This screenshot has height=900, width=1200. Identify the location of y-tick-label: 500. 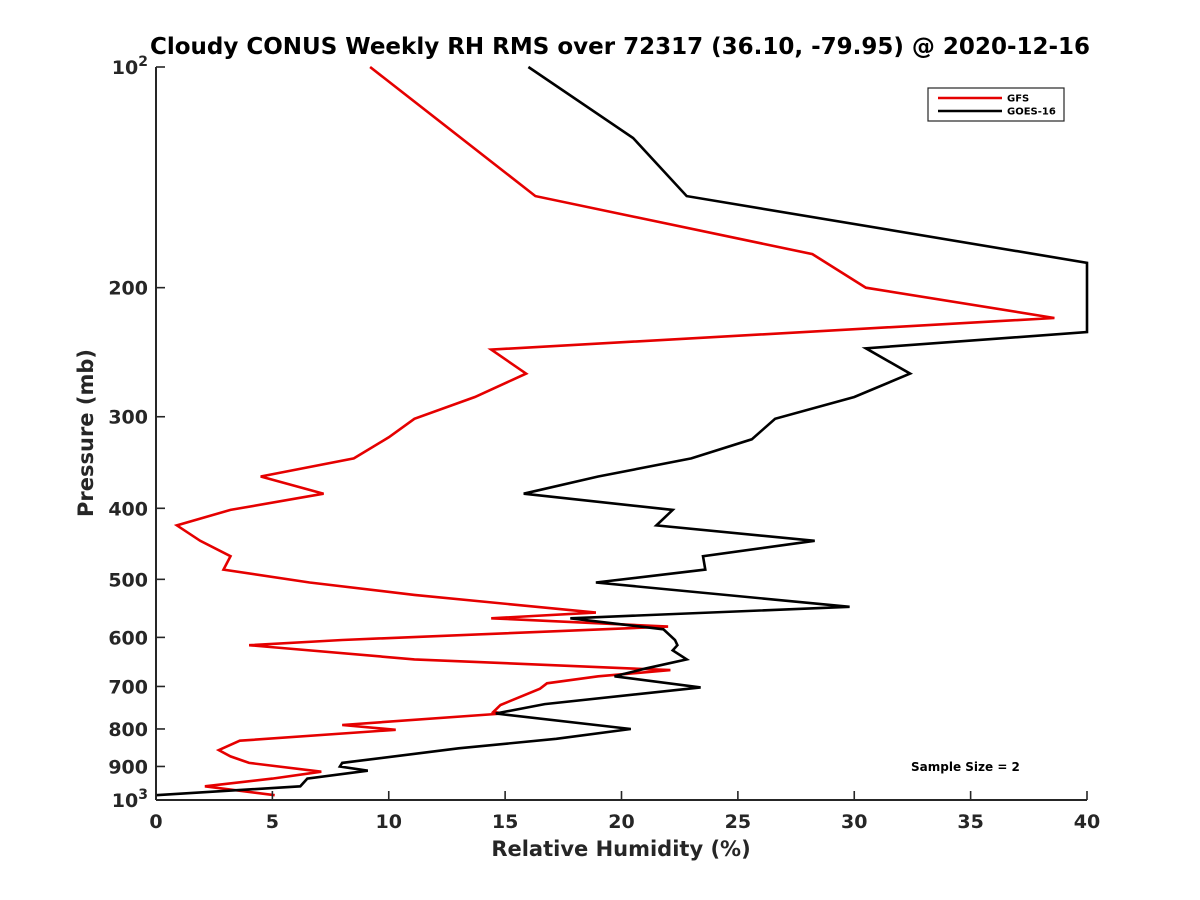
(128, 580).